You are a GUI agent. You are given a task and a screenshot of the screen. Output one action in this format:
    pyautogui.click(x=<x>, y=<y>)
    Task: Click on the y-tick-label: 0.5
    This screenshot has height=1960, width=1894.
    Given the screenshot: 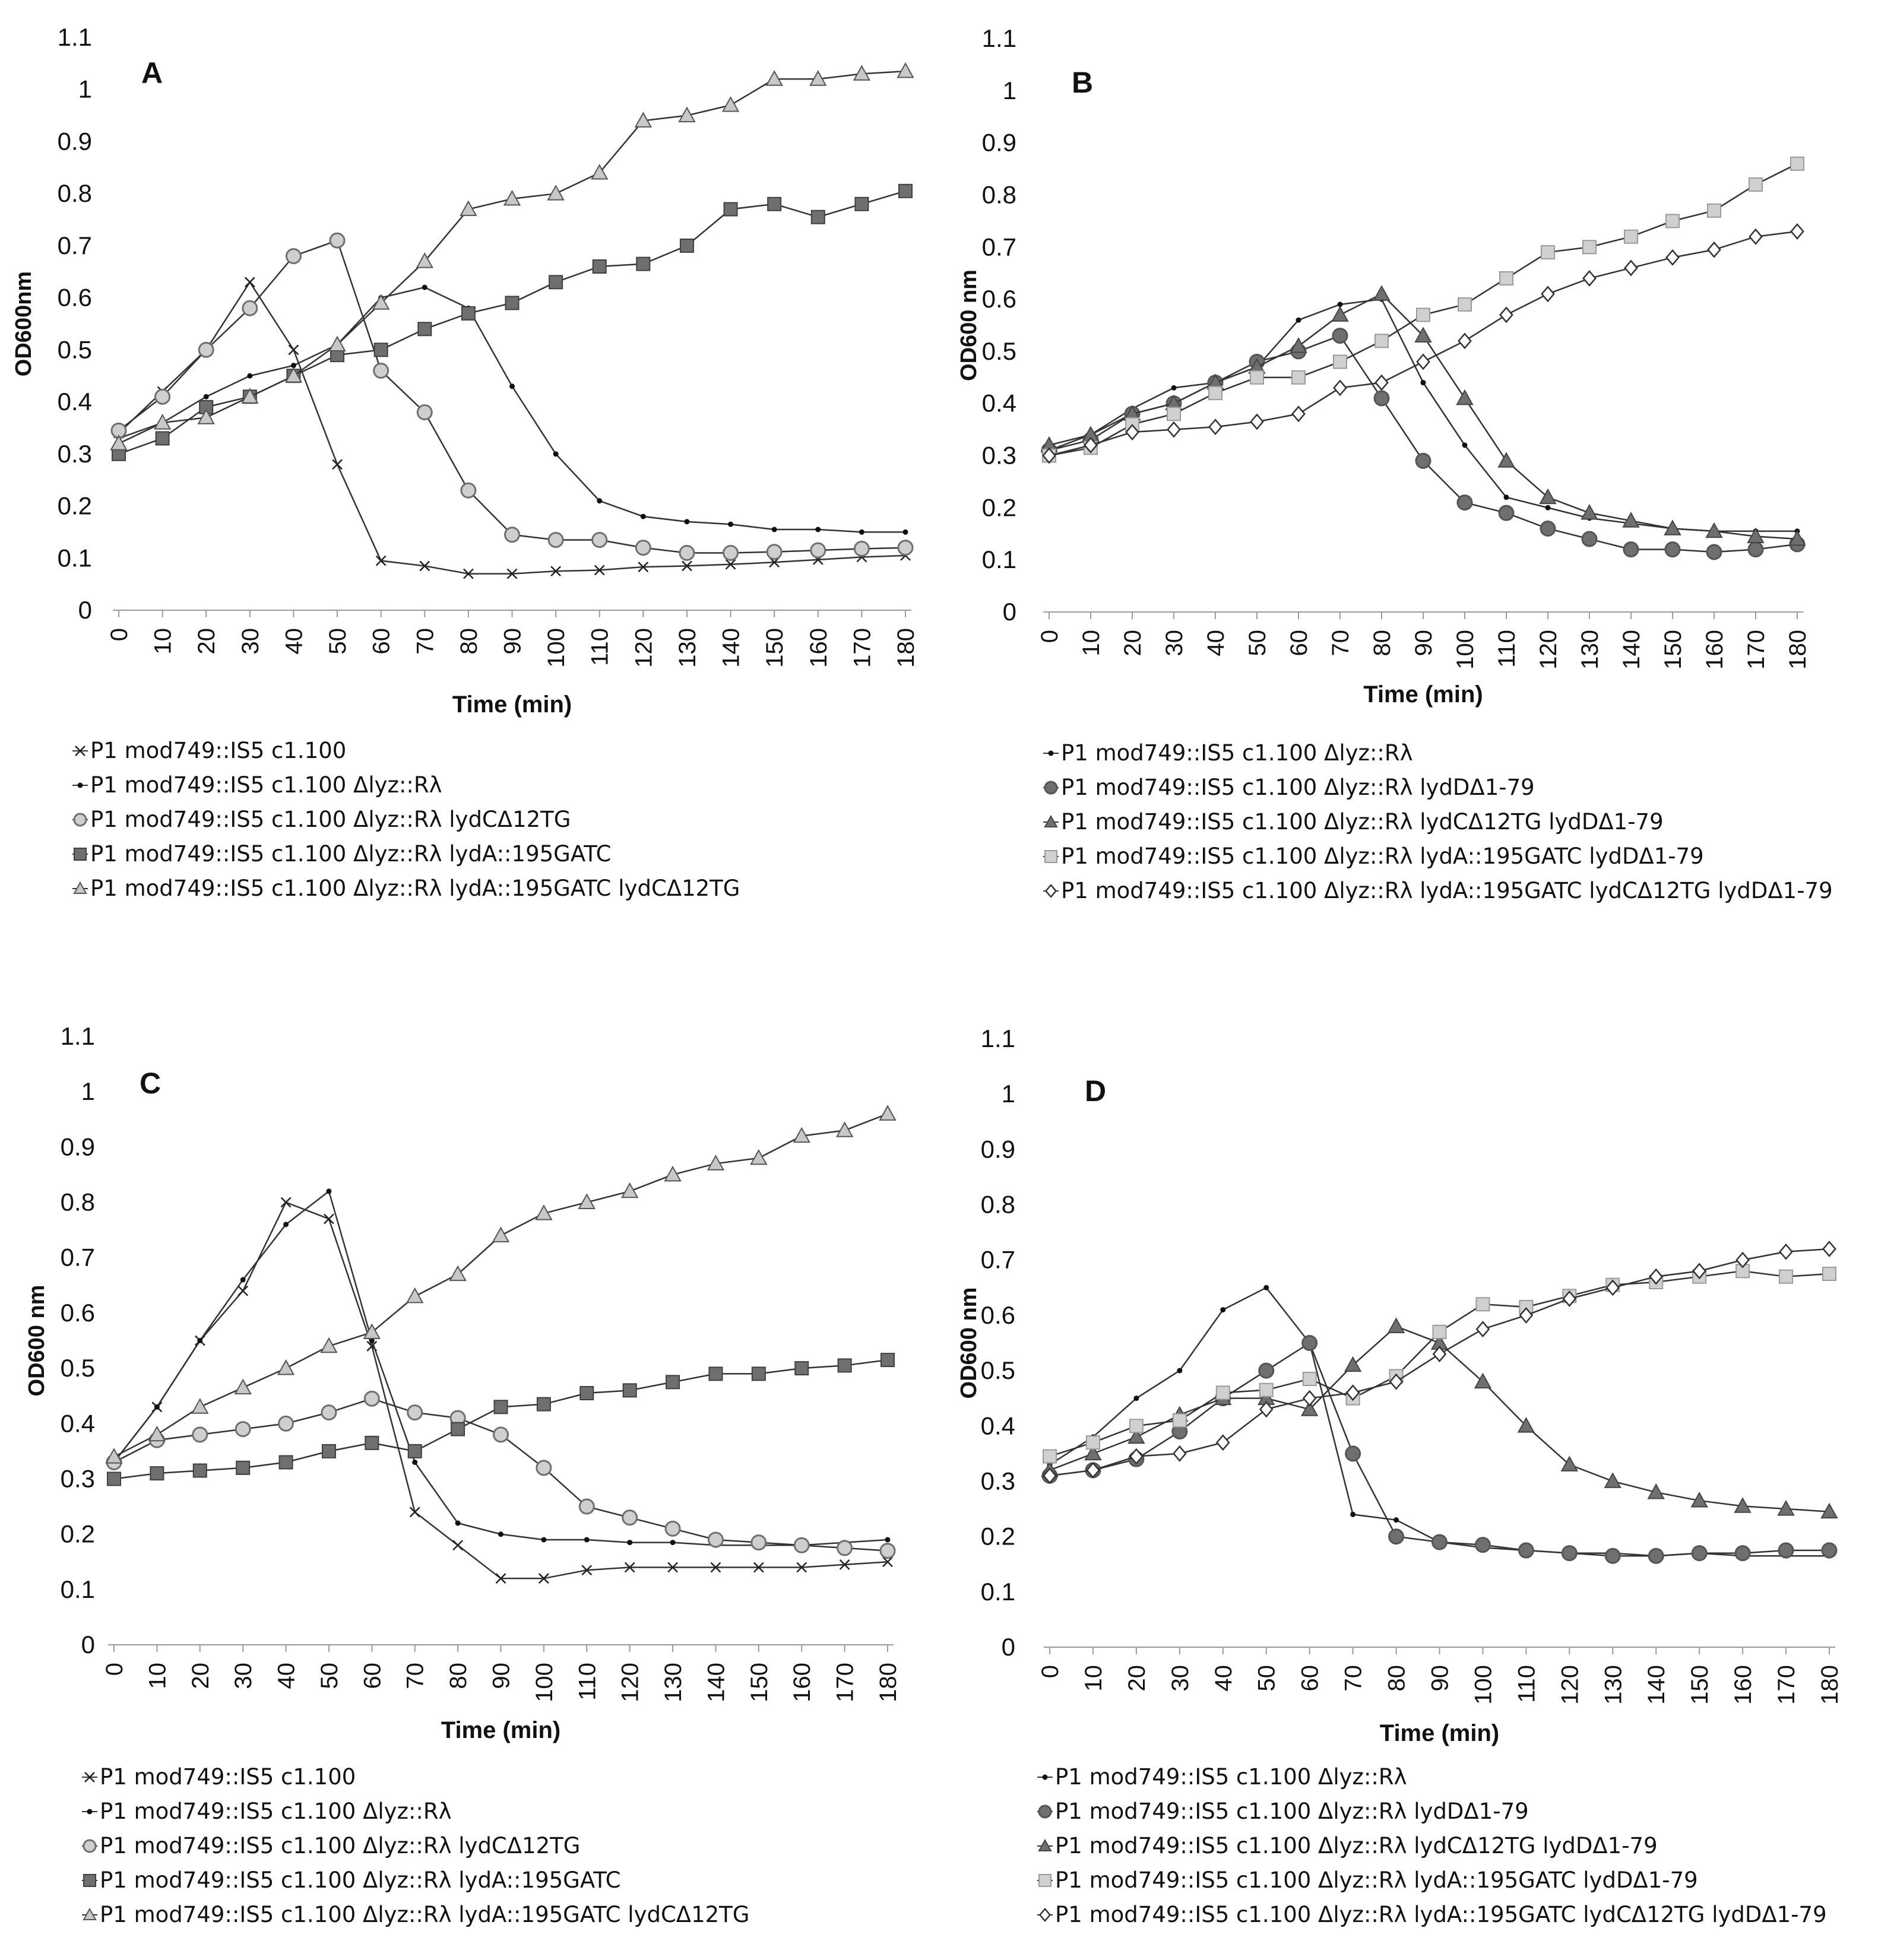 What is the action you would take?
    pyautogui.click(x=999, y=351)
    